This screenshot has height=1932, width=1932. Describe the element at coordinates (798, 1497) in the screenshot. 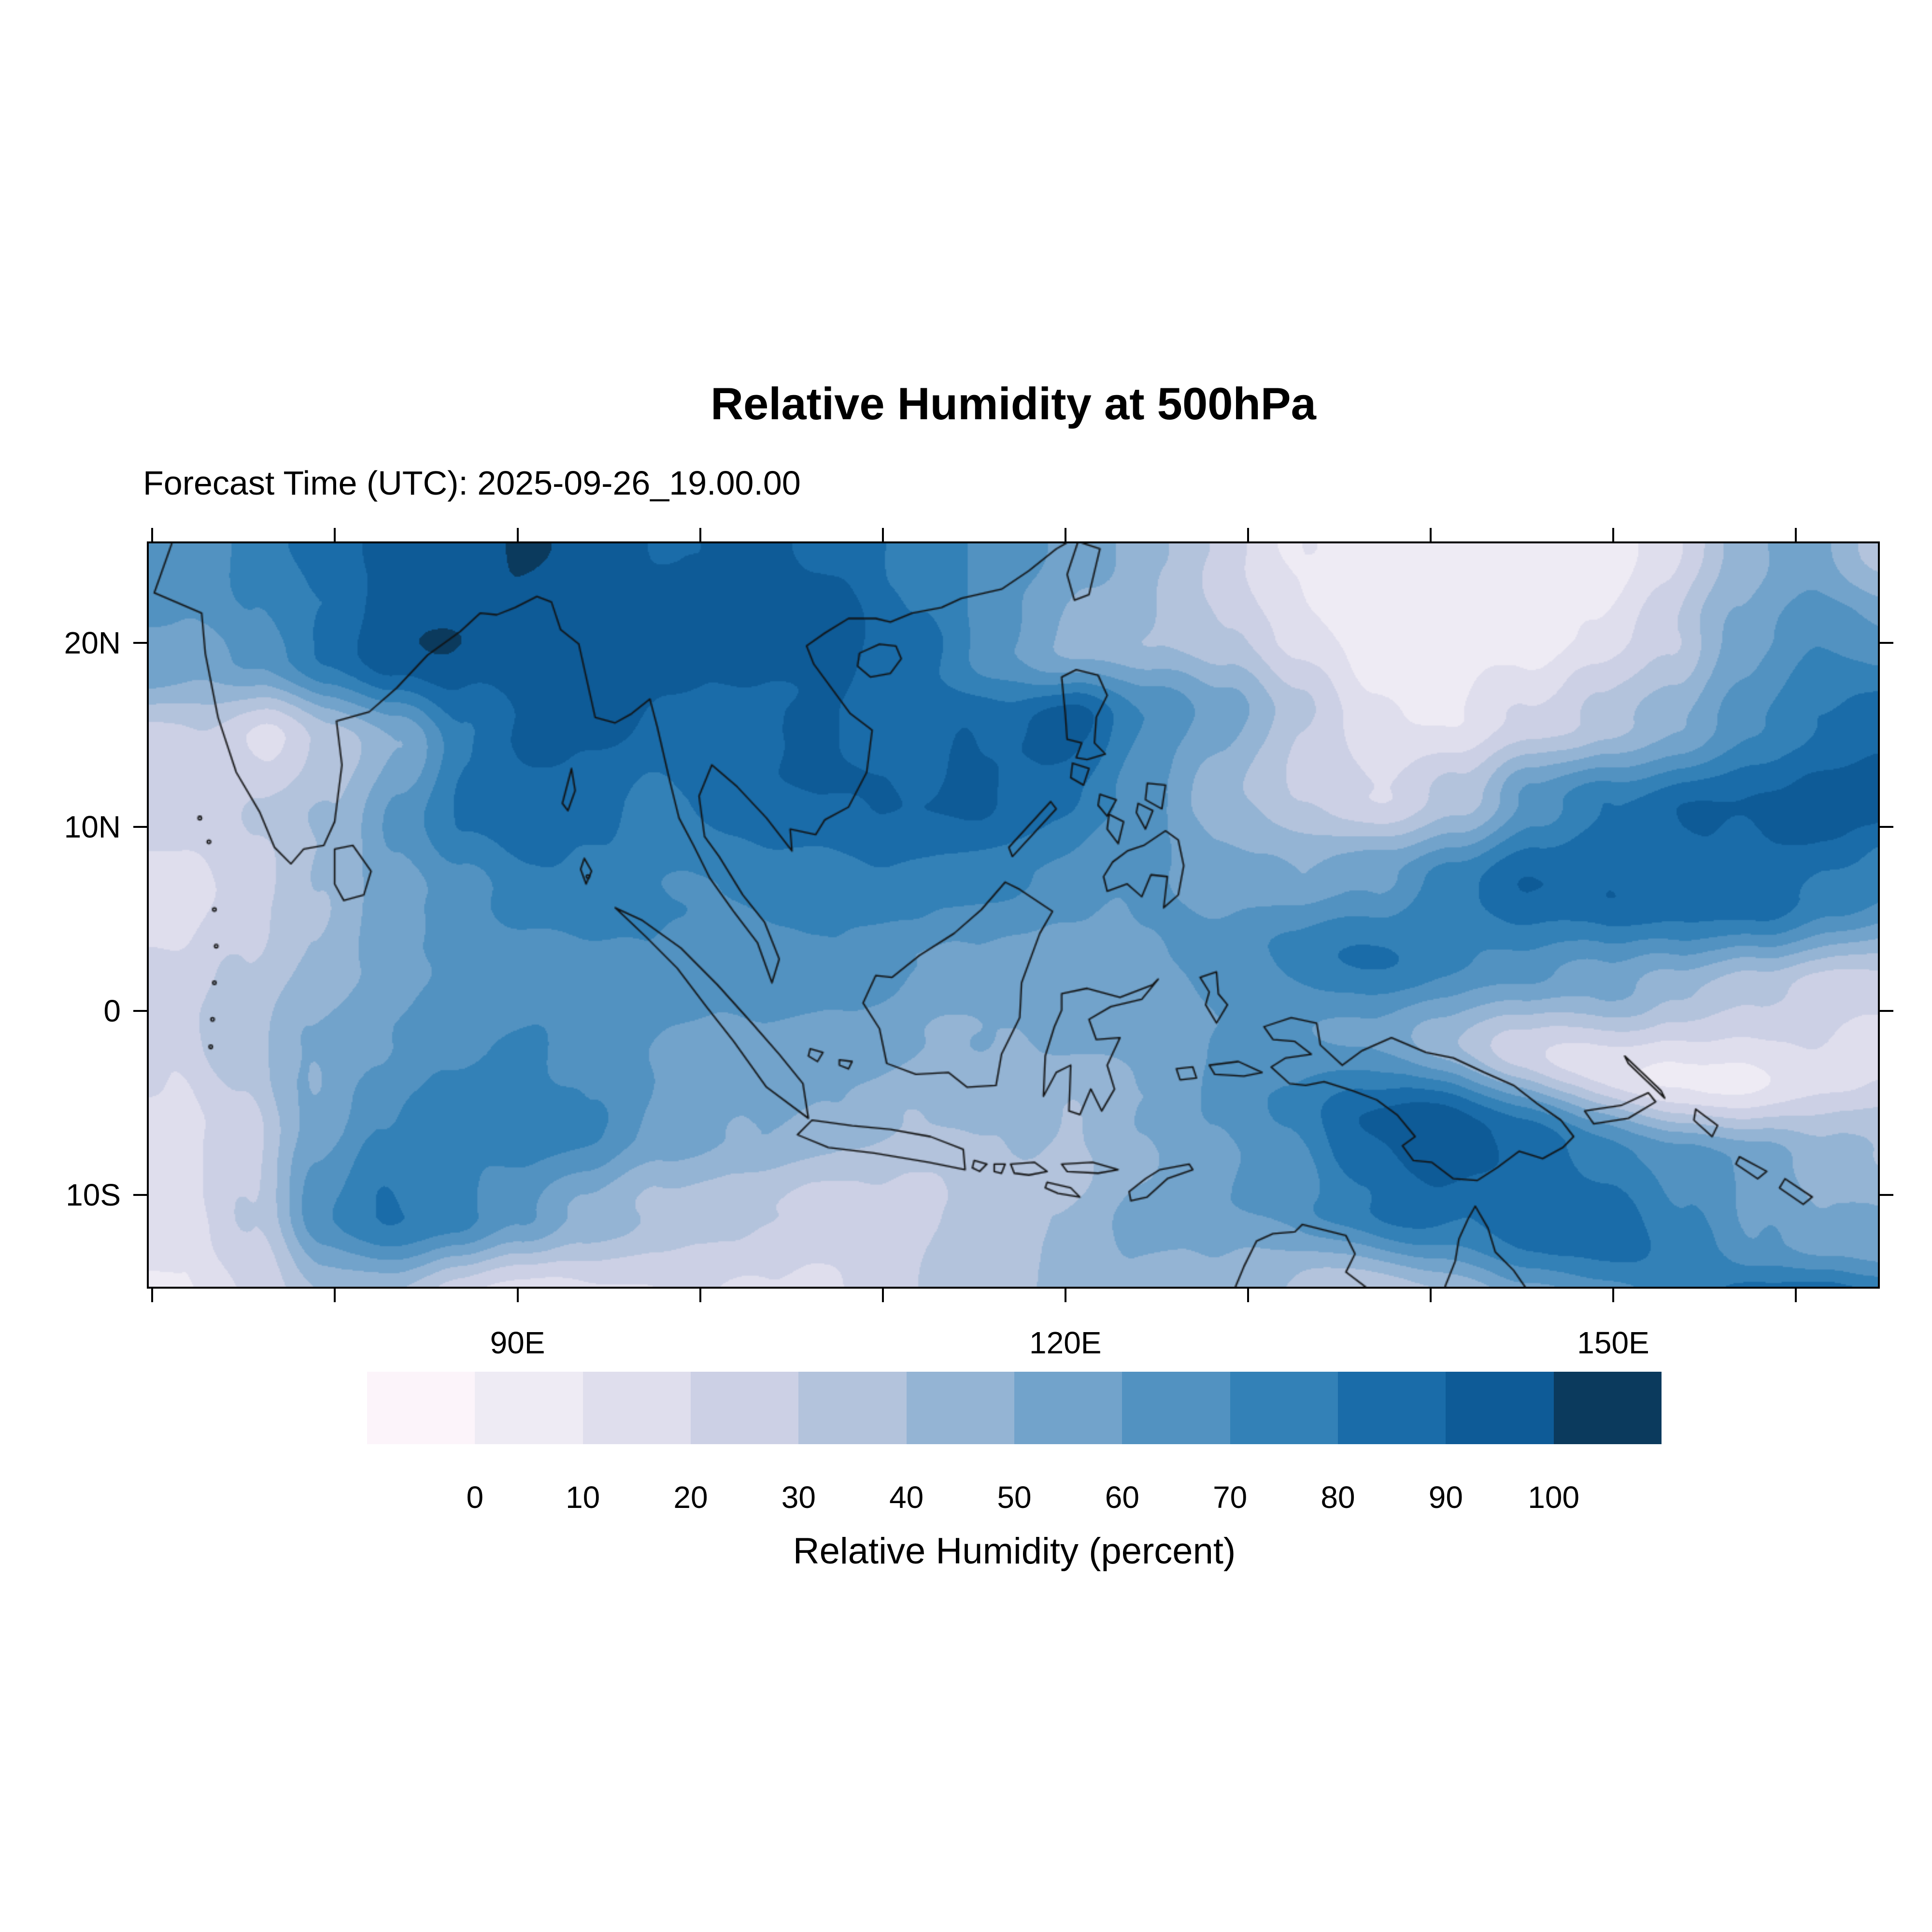

I see `colorbar-tick-label: 30` at that location.